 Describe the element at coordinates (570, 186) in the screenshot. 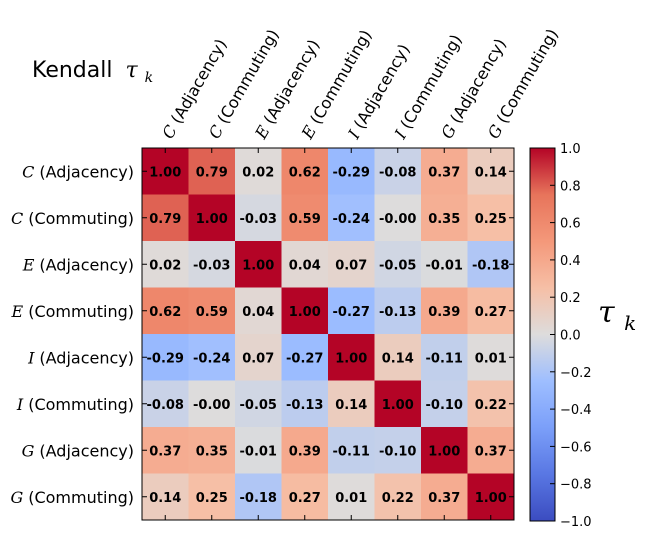

I see `colorbar-tick-label: 0.8` at that location.